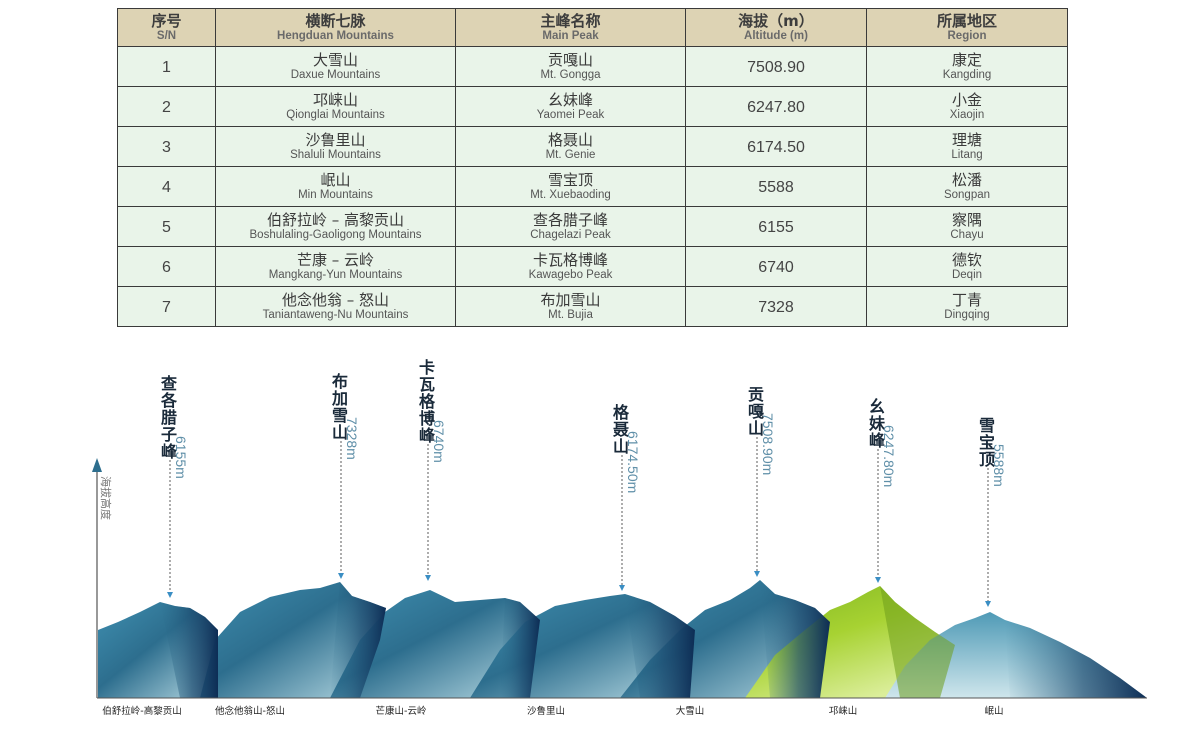 The width and height of the screenshot is (1200, 740). Describe the element at coordinates (967, 226) in the screenshot. I see `cell-region: 察隅 Chayu` at that location.